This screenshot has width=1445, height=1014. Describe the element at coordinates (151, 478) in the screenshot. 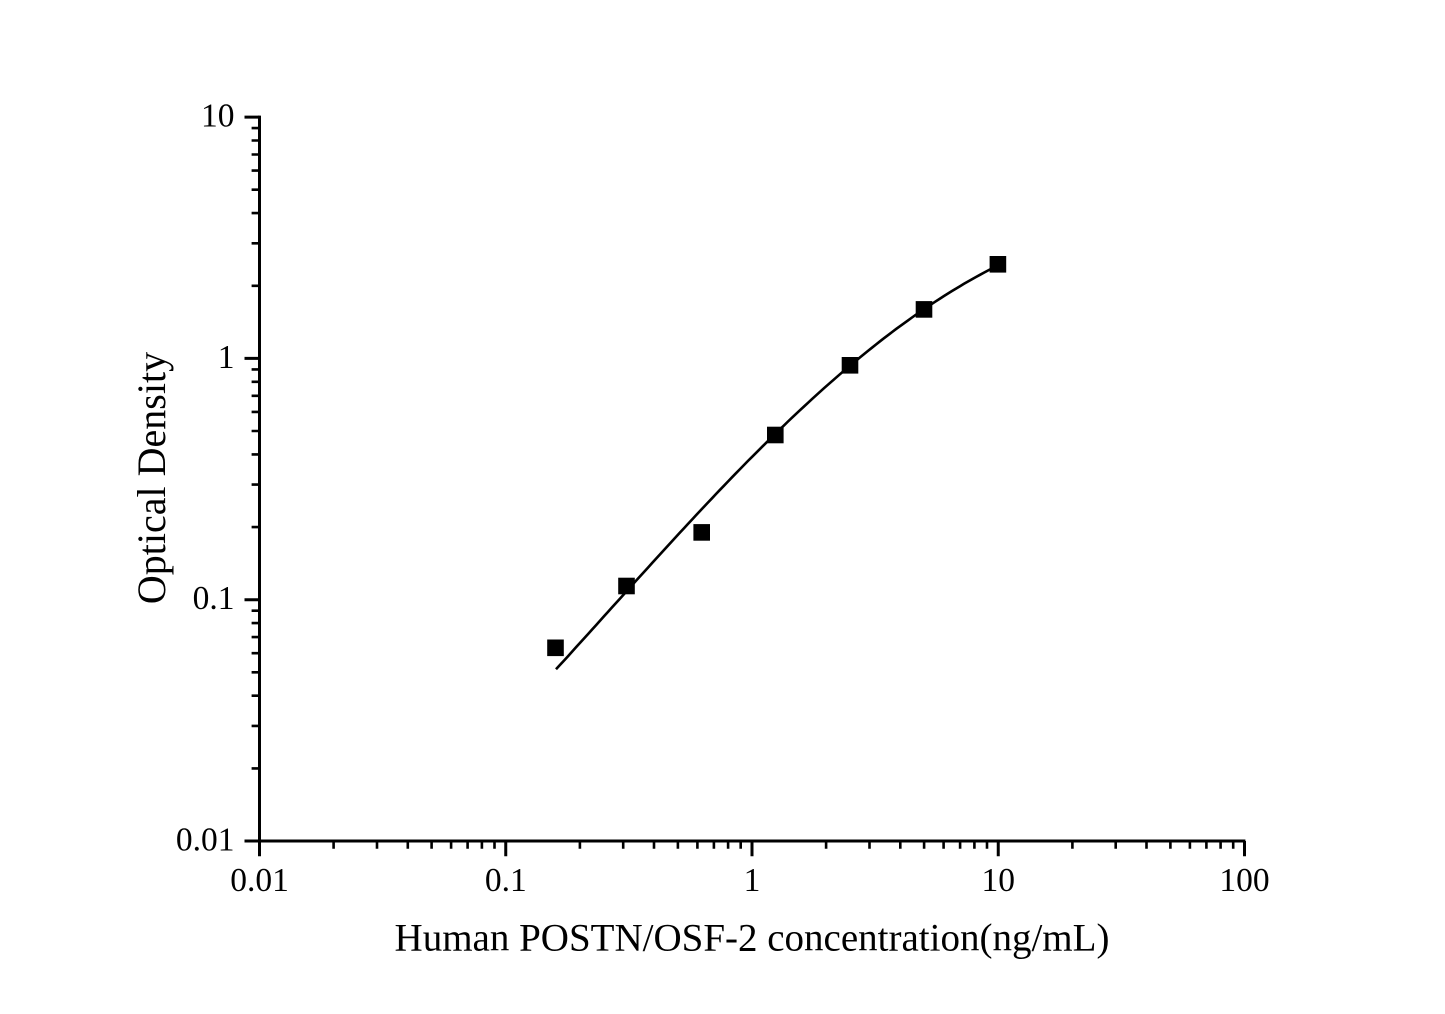

I see `svg-text: Optical Density` at that location.